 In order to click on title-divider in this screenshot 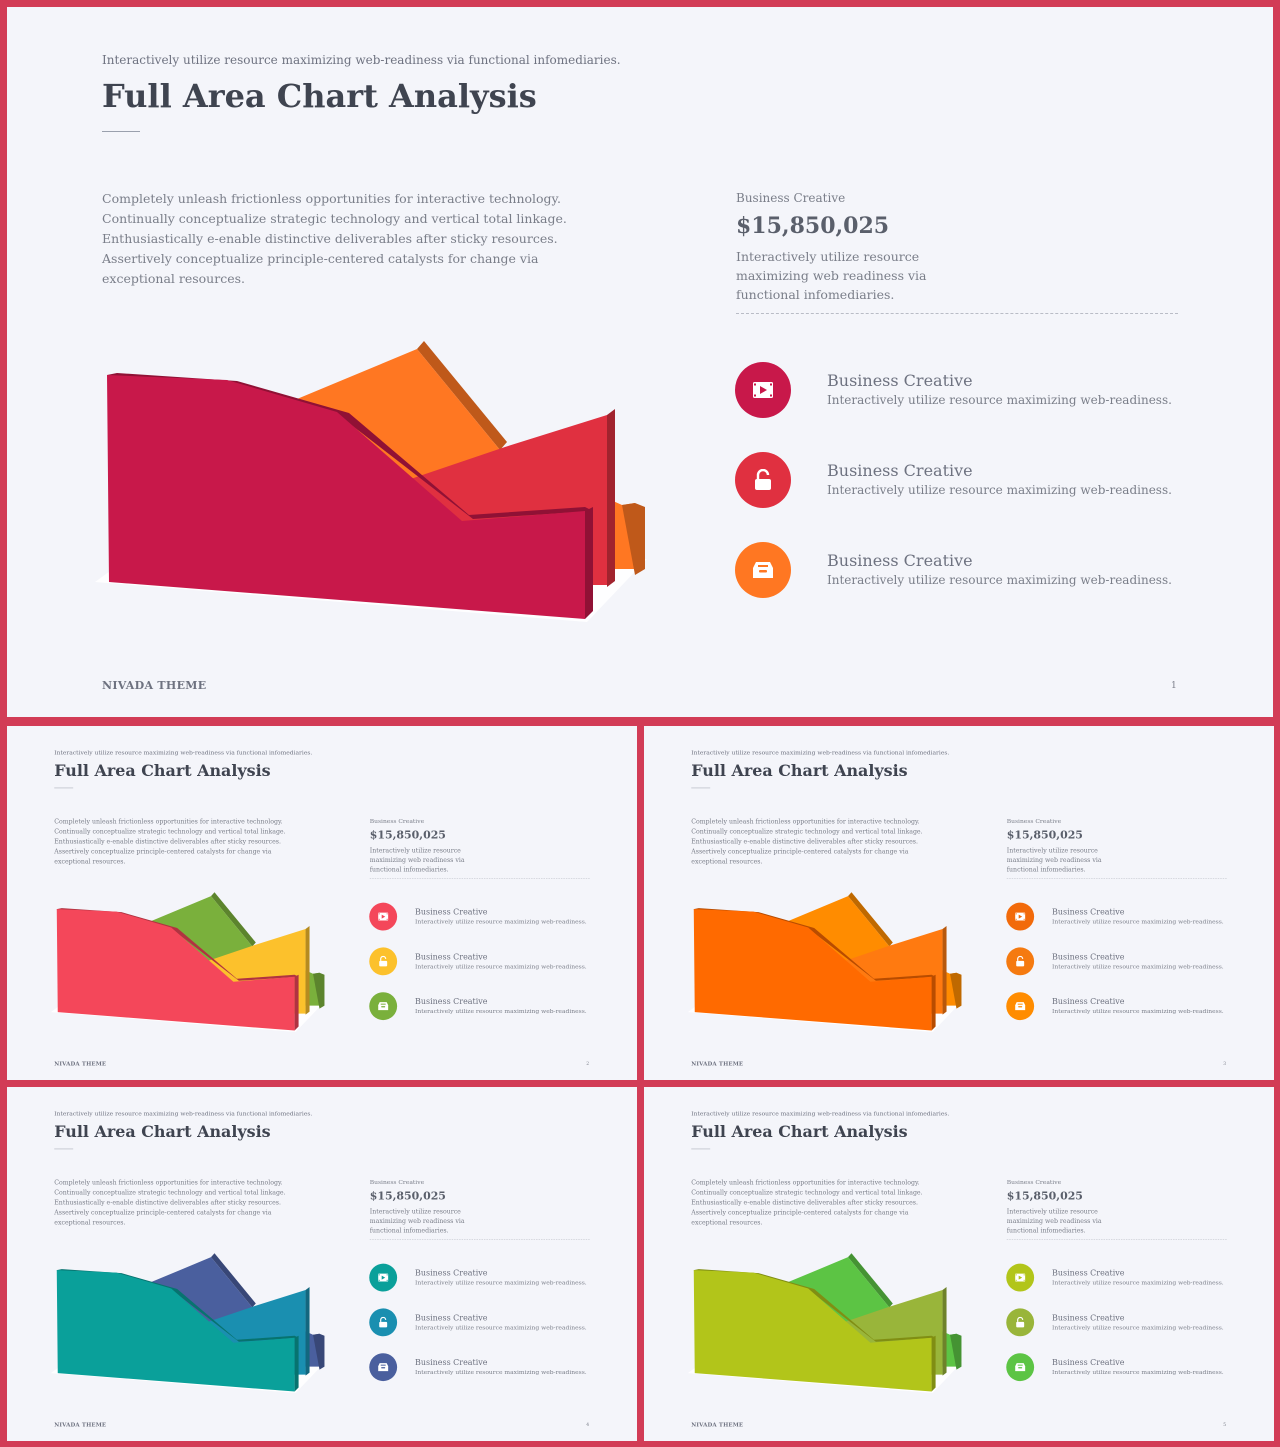, I will do `click(121, 131)`.